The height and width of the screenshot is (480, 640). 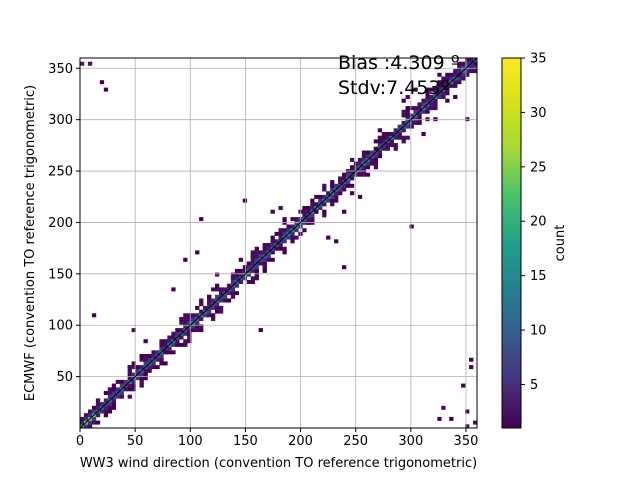 I want to click on x-axis-ticks: 0 50 100 150 200 250 300 350, so click(x=277, y=438).